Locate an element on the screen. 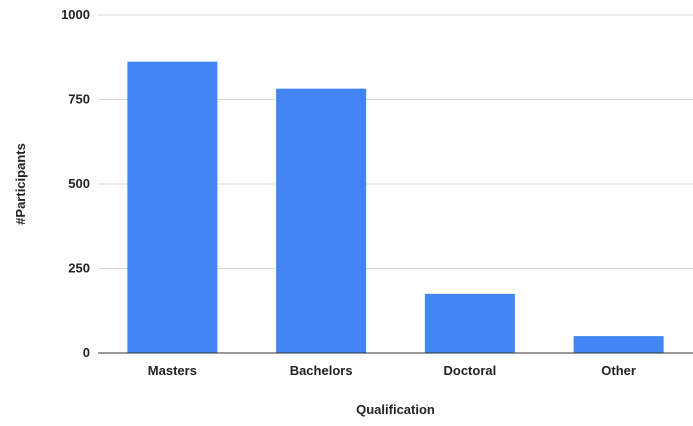 Image resolution: width=693 pixels, height=426 pixels. bar-bachelors is located at coordinates (321, 221).